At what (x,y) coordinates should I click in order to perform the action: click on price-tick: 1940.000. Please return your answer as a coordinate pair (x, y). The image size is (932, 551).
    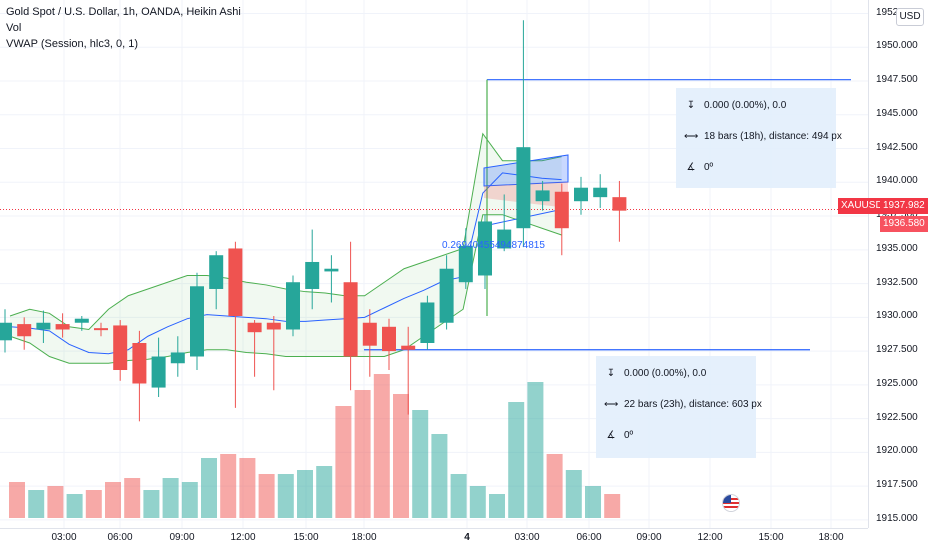
    Looking at the image, I should click on (897, 181).